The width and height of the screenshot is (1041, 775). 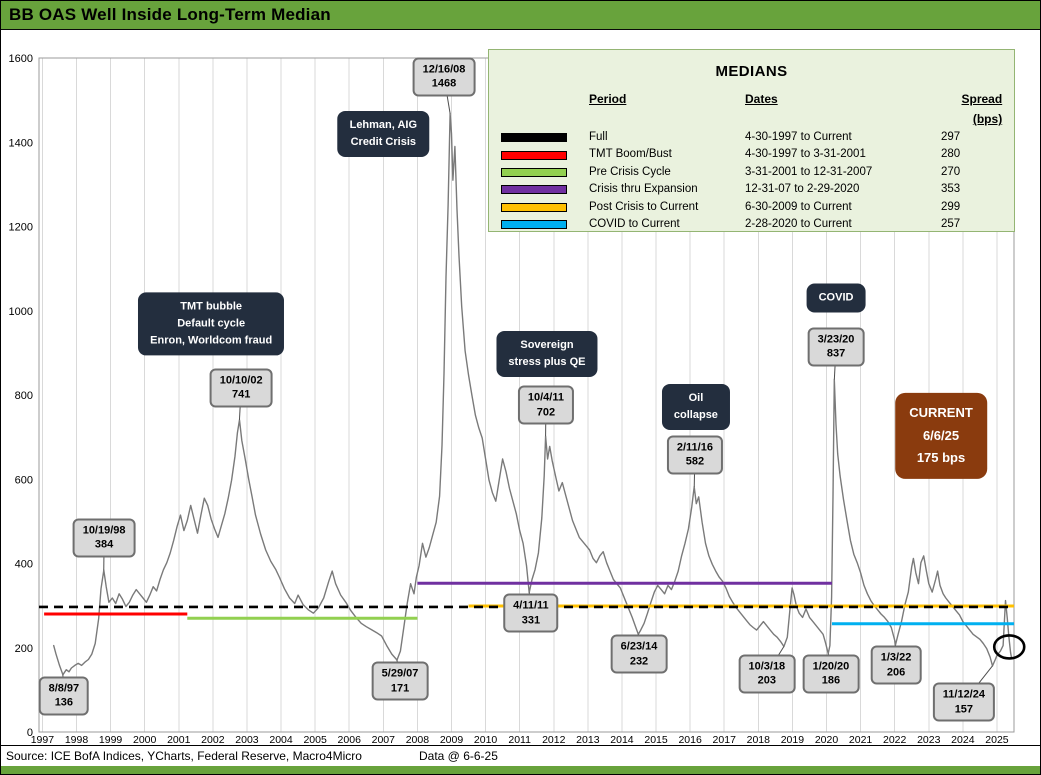 I want to click on current-value-circle, so click(x=1009, y=647).